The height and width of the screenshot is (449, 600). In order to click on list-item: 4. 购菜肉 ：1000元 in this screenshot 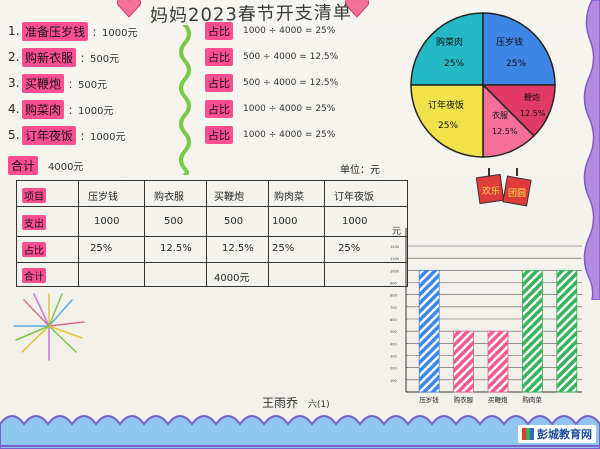, I will do `click(95, 109)`.